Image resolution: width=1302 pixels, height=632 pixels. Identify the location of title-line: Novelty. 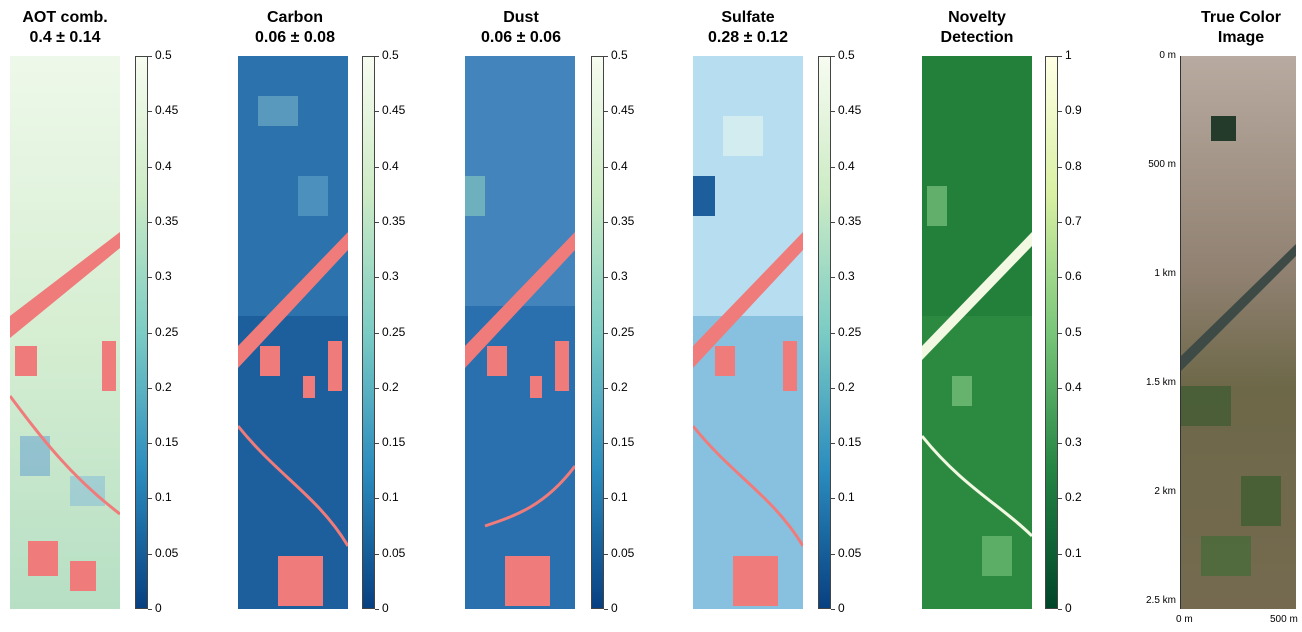
(977, 17).